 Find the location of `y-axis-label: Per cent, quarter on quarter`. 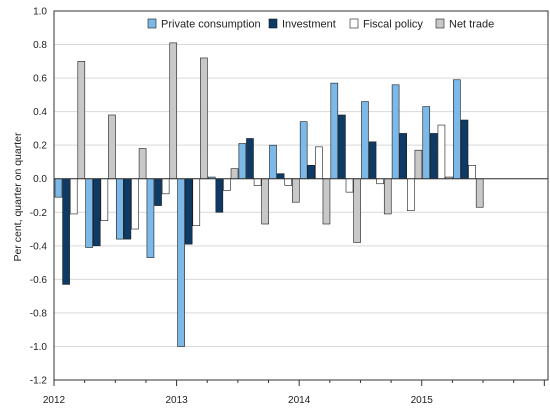

y-axis-label: Per cent, quarter on quarter is located at coordinates (18, 196).